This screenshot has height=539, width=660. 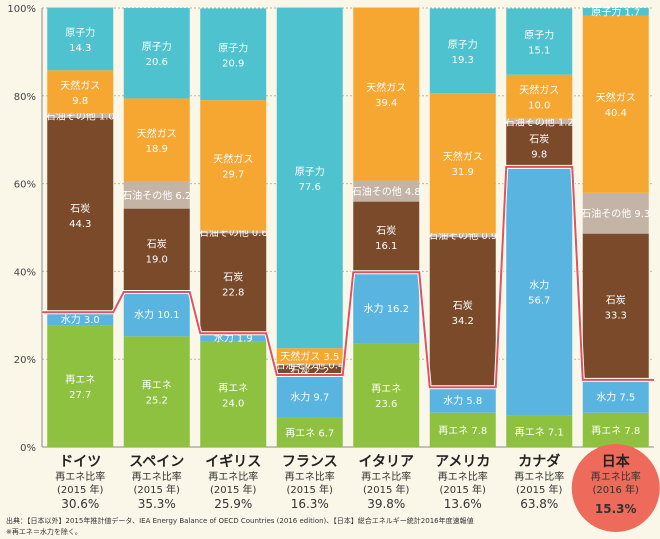 What do you see at coordinates (539, 432) in the screenshot?
I see `segment-label: 再エネ 7.1` at bounding box center [539, 432].